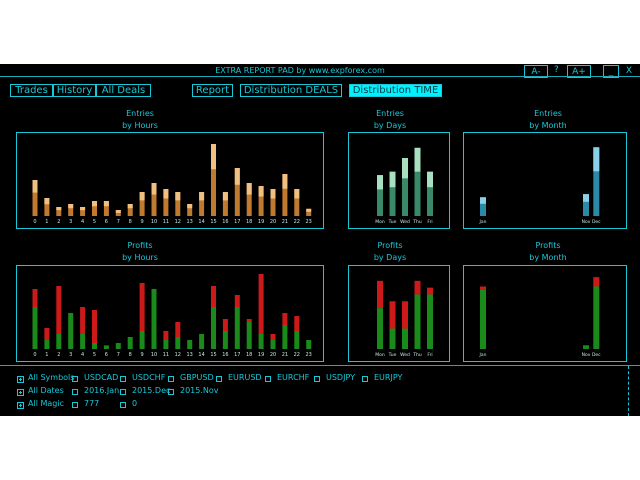 The width and height of the screenshot is (640, 480). I want to click on profits-hours-title-line1: Profits, so click(140, 245).